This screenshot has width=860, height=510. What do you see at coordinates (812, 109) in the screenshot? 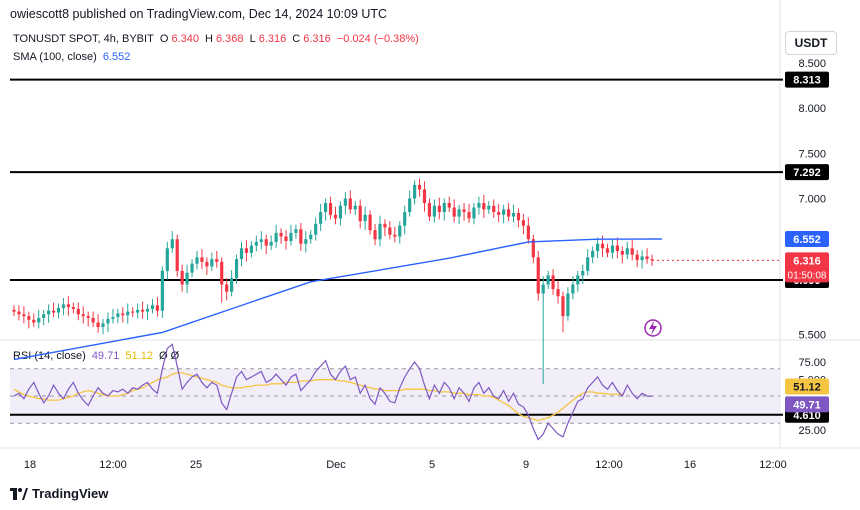
I see `price-tick-label: 8.000` at bounding box center [812, 109].